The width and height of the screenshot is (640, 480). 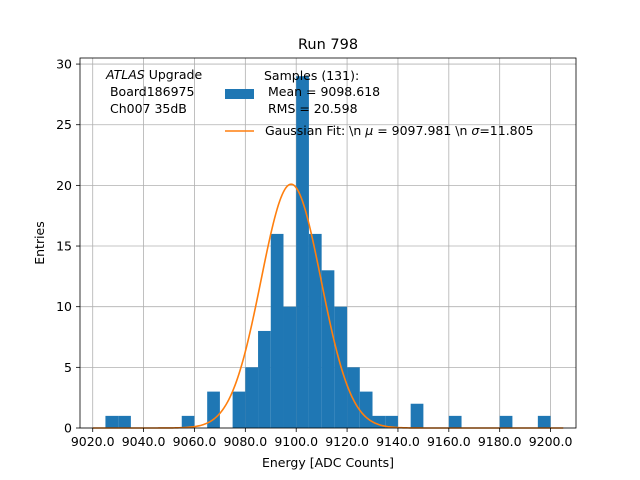 What do you see at coordinates (195, 441) in the screenshot?
I see `x-tick-label: 9060.0` at bounding box center [195, 441].